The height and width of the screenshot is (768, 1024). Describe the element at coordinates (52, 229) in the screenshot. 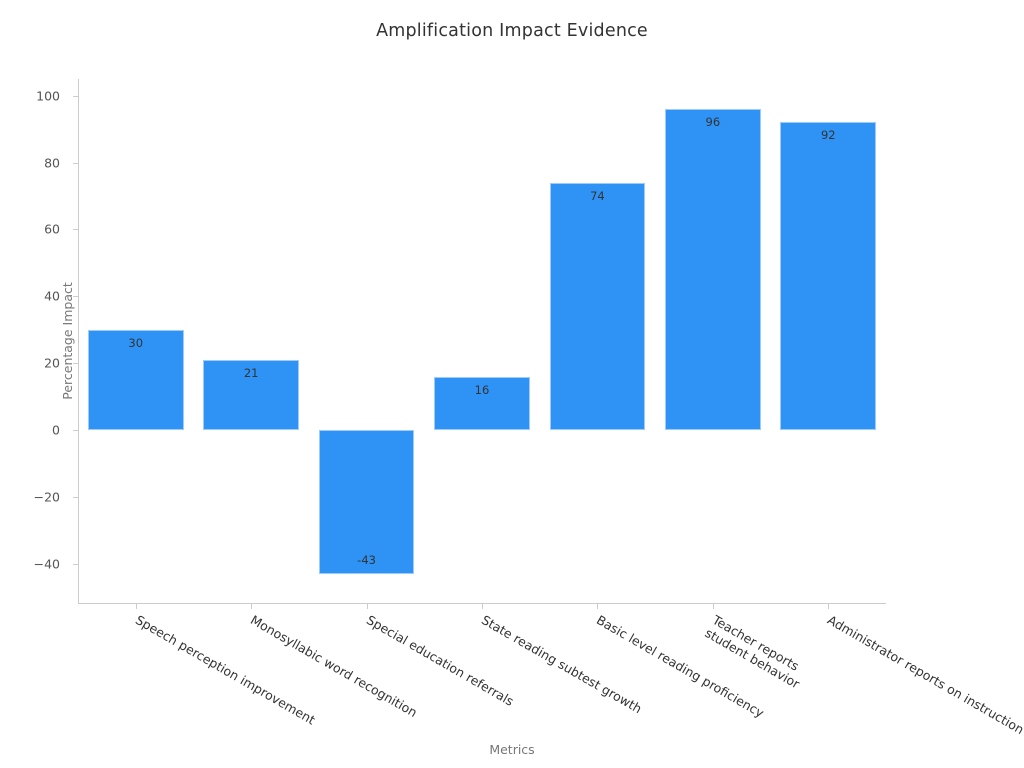

I see `y-tick-label: 60` at that location.